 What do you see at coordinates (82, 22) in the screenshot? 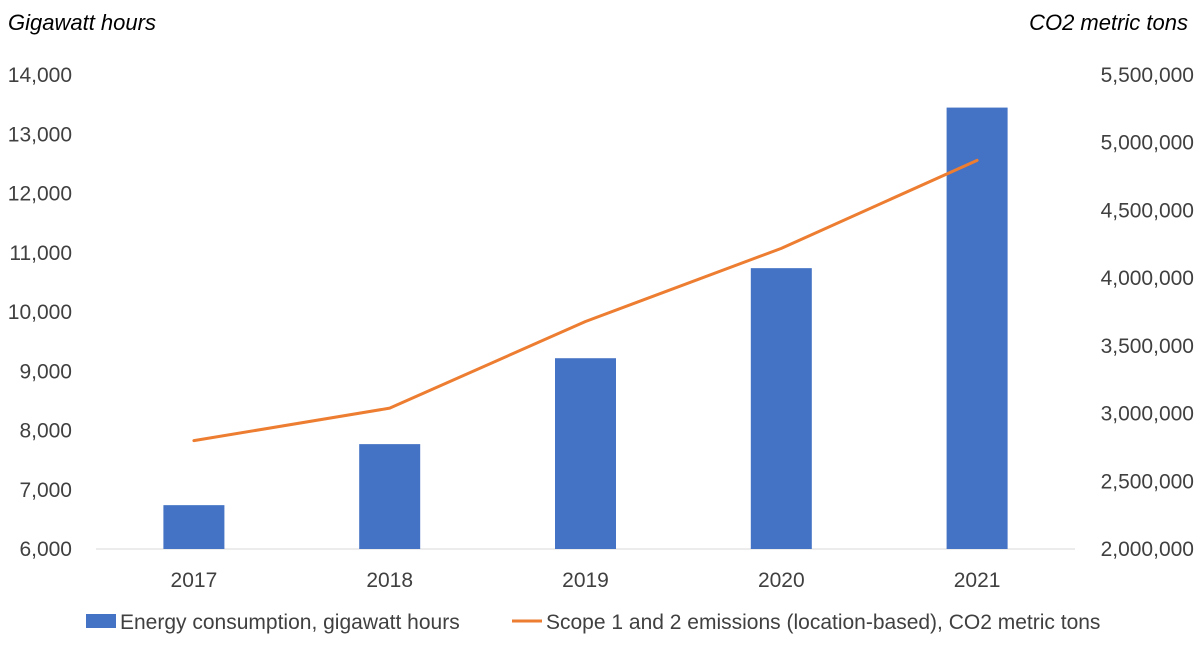
I see `left-axis-title: Gigawatt hours` at bounding box center [82, 22].